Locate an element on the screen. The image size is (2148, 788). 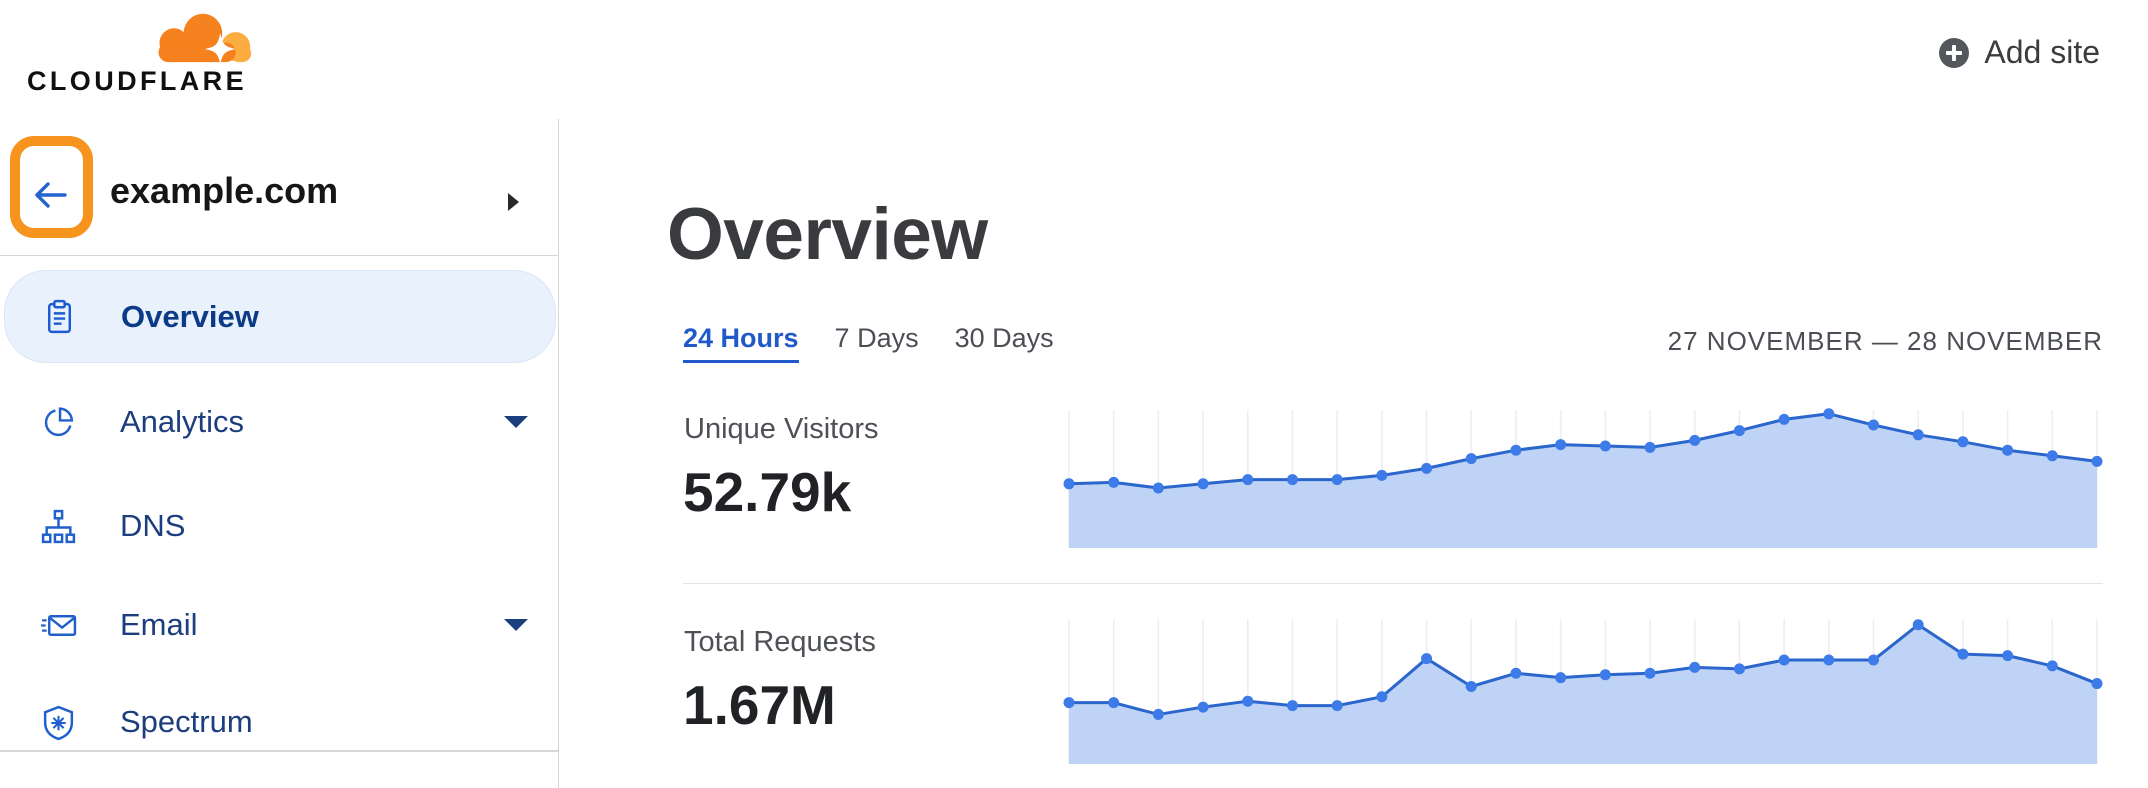
shield-icon is located at coordinates (58, 722).